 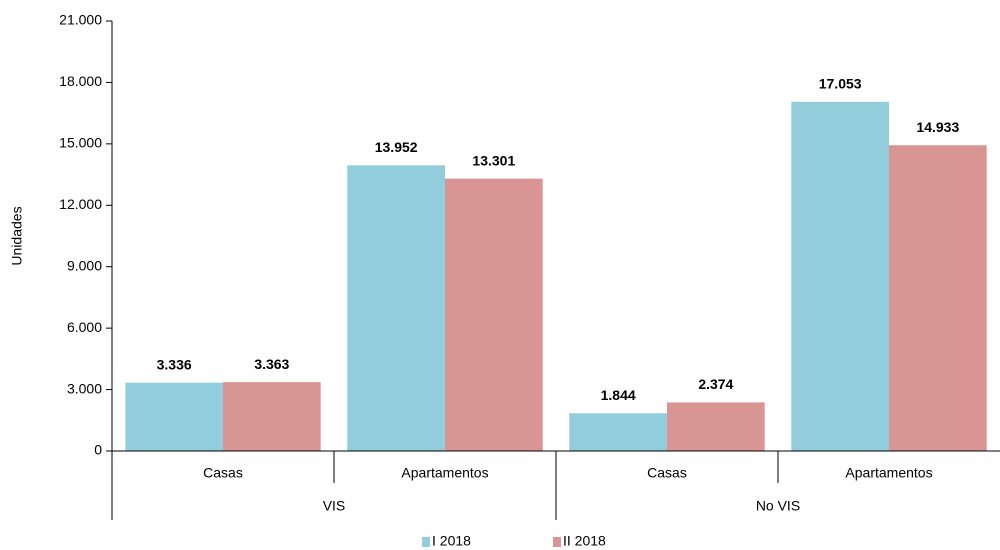 What do you see at coordinates (17, 235) in the screenshot?
I see `y-axis-label: Unidades` at bounding box center [17, 235].